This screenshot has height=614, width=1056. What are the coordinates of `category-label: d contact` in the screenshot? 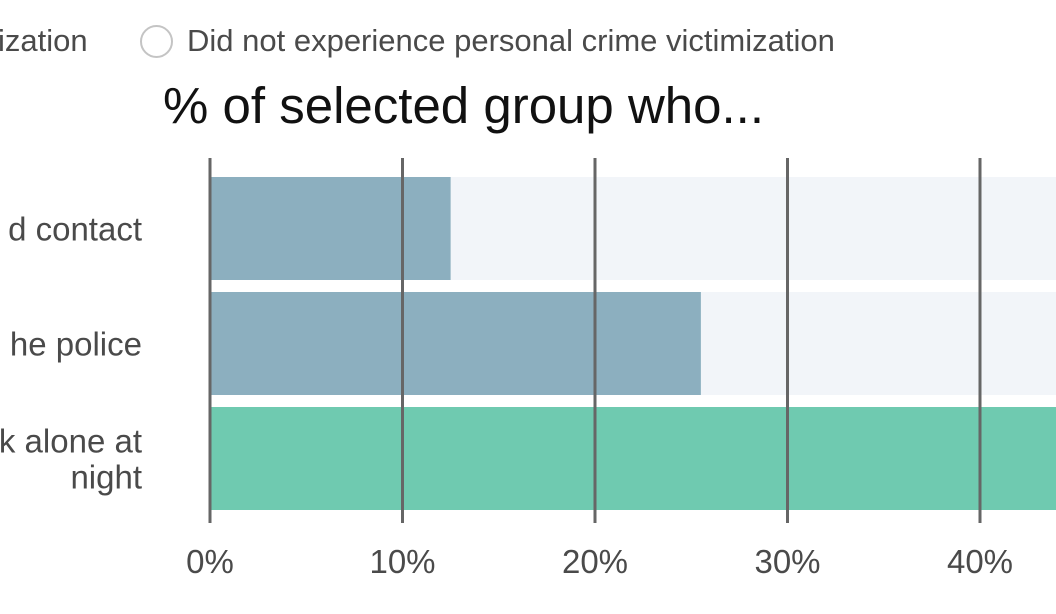 It's located at (75, 229).